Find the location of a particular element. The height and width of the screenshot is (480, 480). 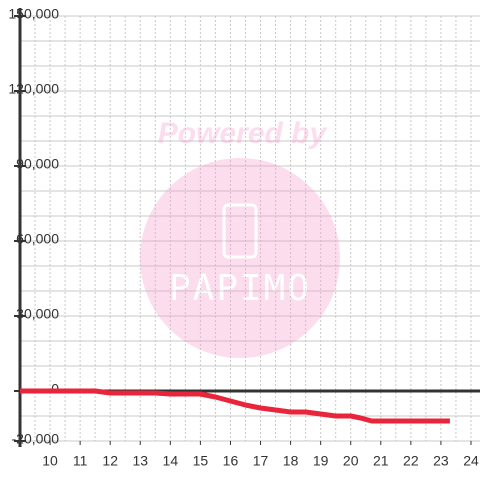

x-tick-label: 21 is located at coordinates (381, 461).